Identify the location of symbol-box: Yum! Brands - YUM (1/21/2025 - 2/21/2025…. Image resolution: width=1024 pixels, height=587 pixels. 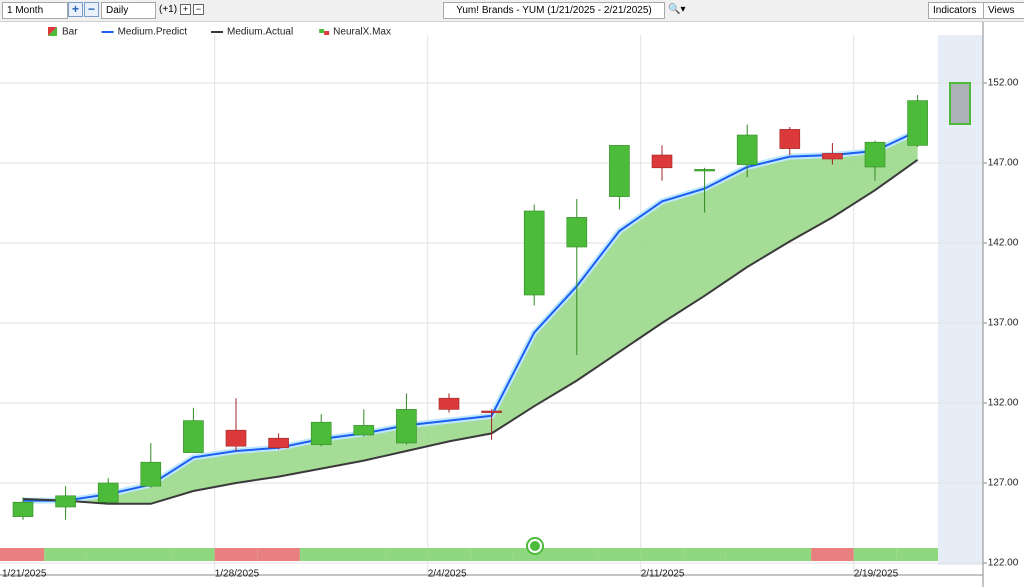
(554, 10).